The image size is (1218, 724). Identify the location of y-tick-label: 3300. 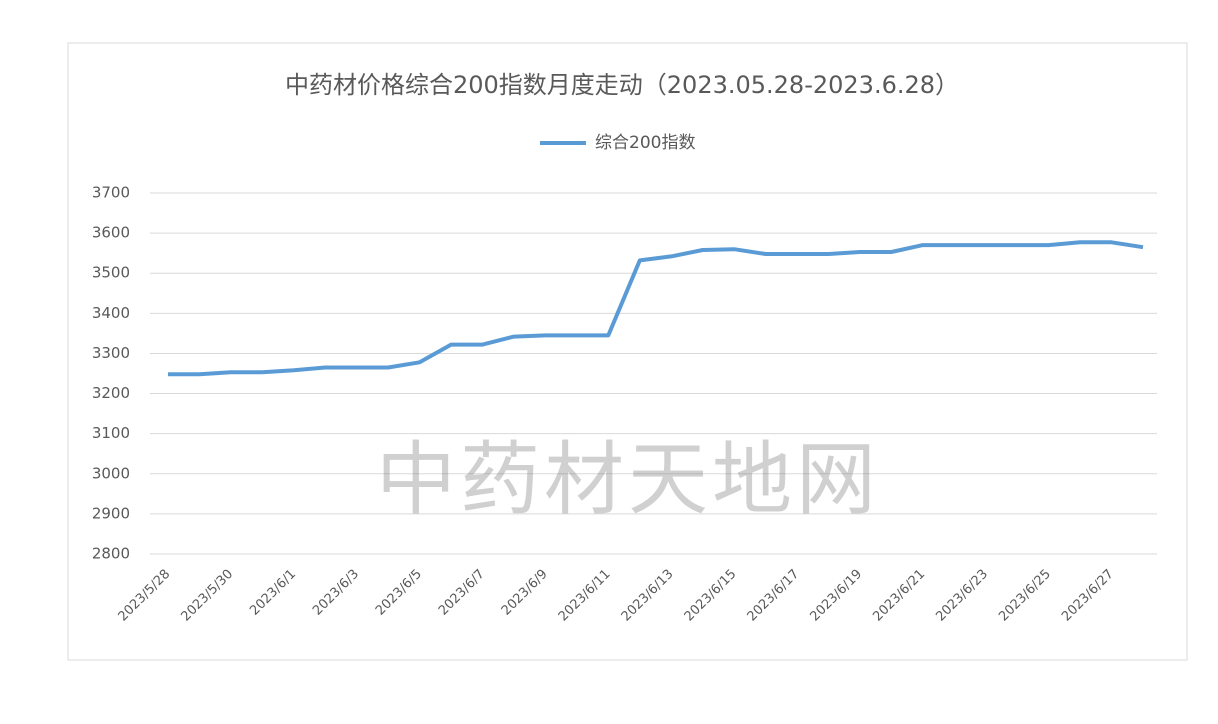
(111, 353).